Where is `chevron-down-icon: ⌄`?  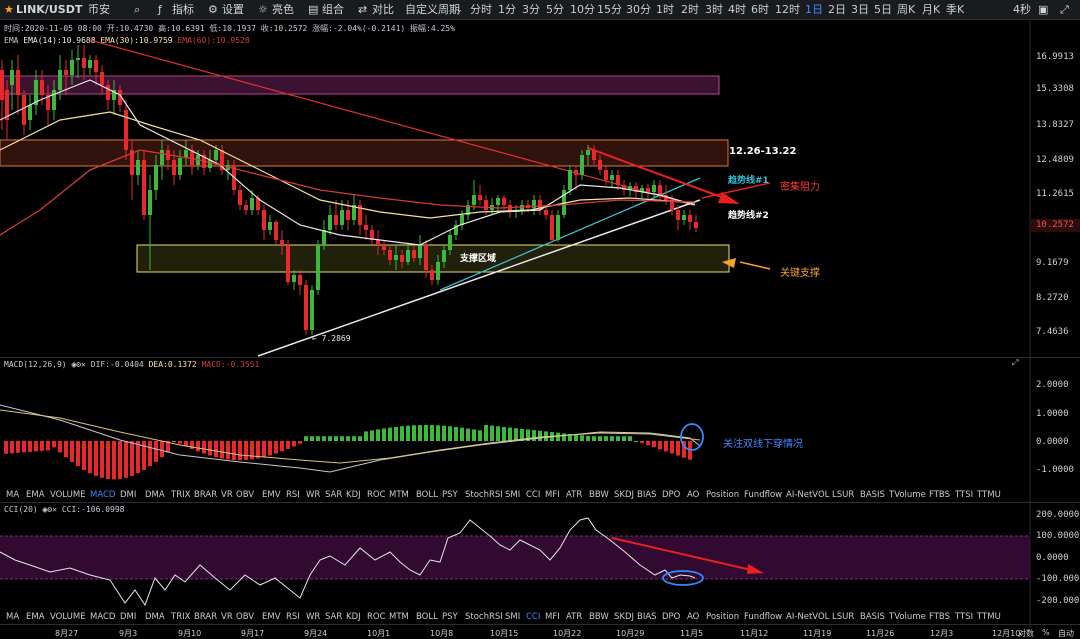
chevron-down-icon: ⌄ is located at coordinates (459, 9).